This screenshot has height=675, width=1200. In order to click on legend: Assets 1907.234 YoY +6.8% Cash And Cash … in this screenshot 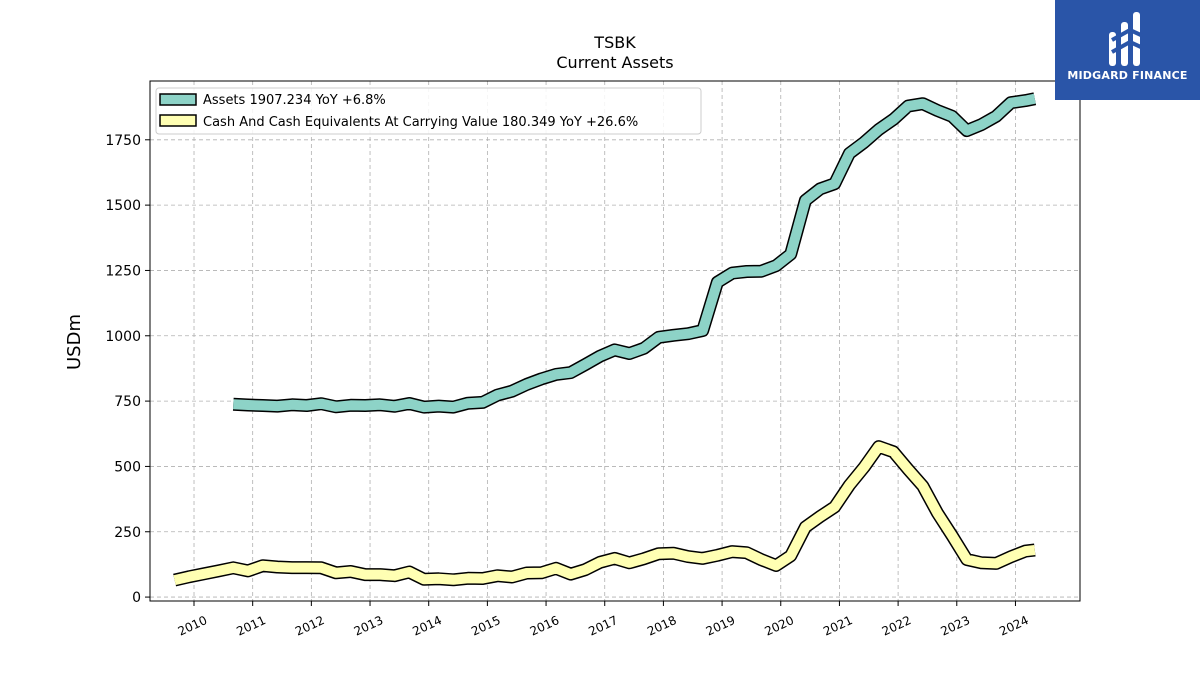, I will do `click(428, 111)`.